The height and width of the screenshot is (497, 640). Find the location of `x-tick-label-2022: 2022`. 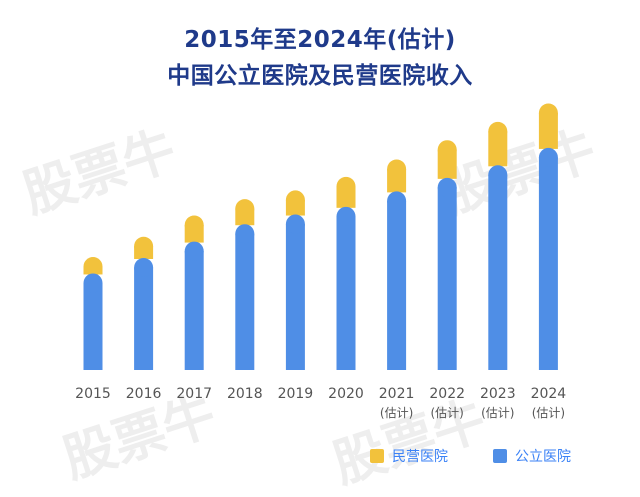

x-tick-label-2022: 2022 is located at coordinates (447, 394).